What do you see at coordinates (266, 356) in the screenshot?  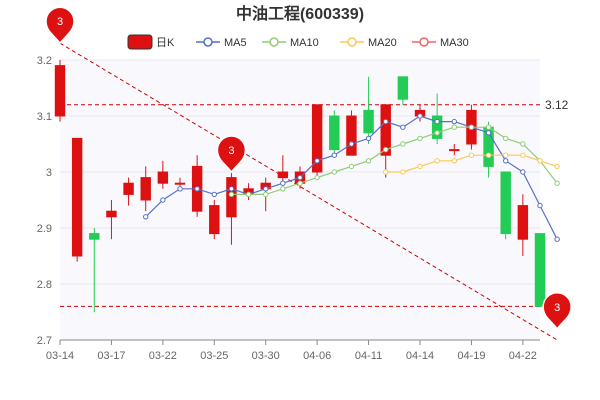 I see `x-tick-label: 03-30` at bounding box center [266, 356].